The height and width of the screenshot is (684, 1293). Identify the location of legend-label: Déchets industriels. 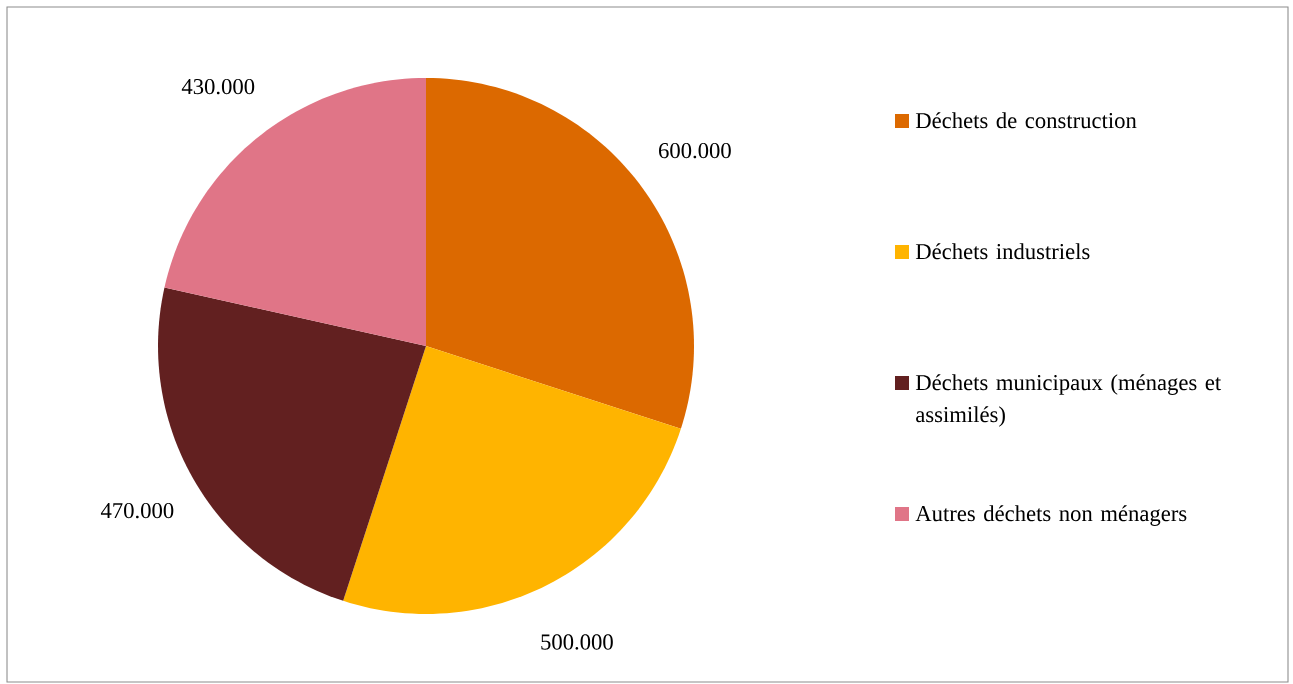
(1002, 251).